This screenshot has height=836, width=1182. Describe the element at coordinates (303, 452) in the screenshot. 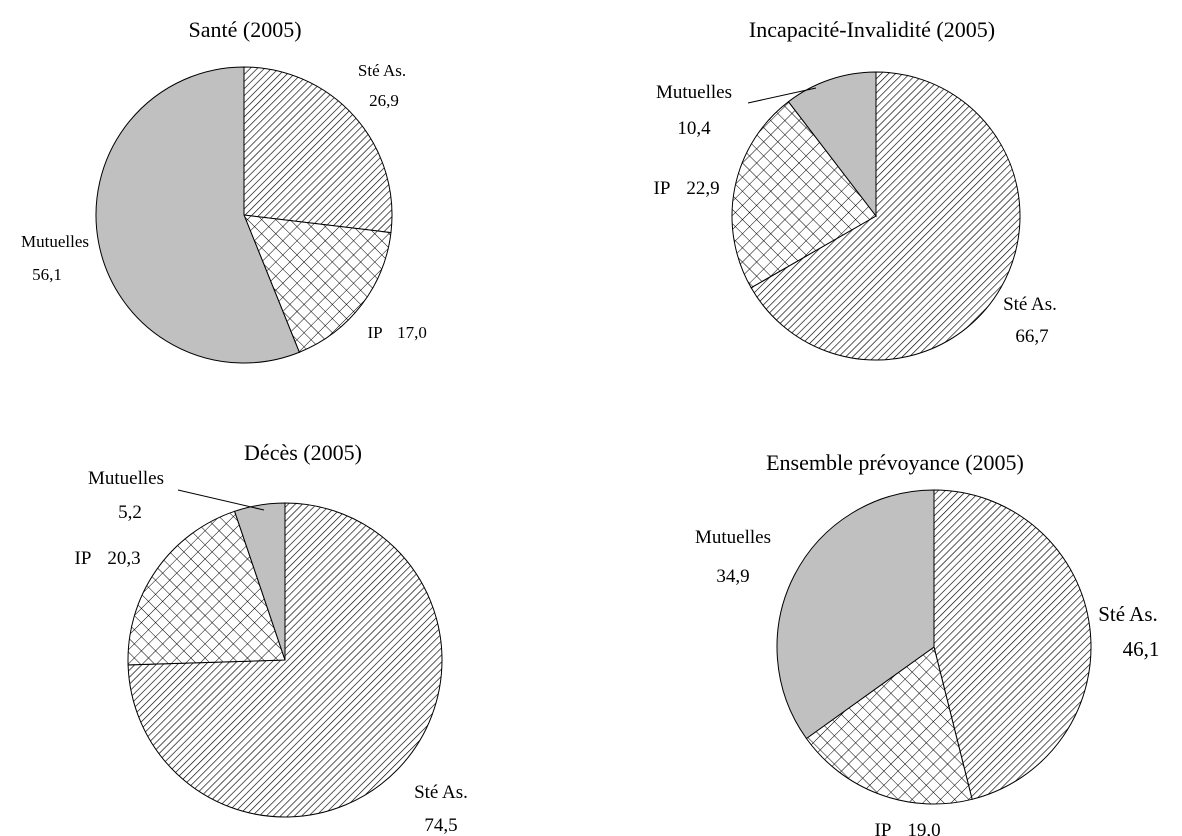

I see `chart-title: Décès (2005)` at that location.